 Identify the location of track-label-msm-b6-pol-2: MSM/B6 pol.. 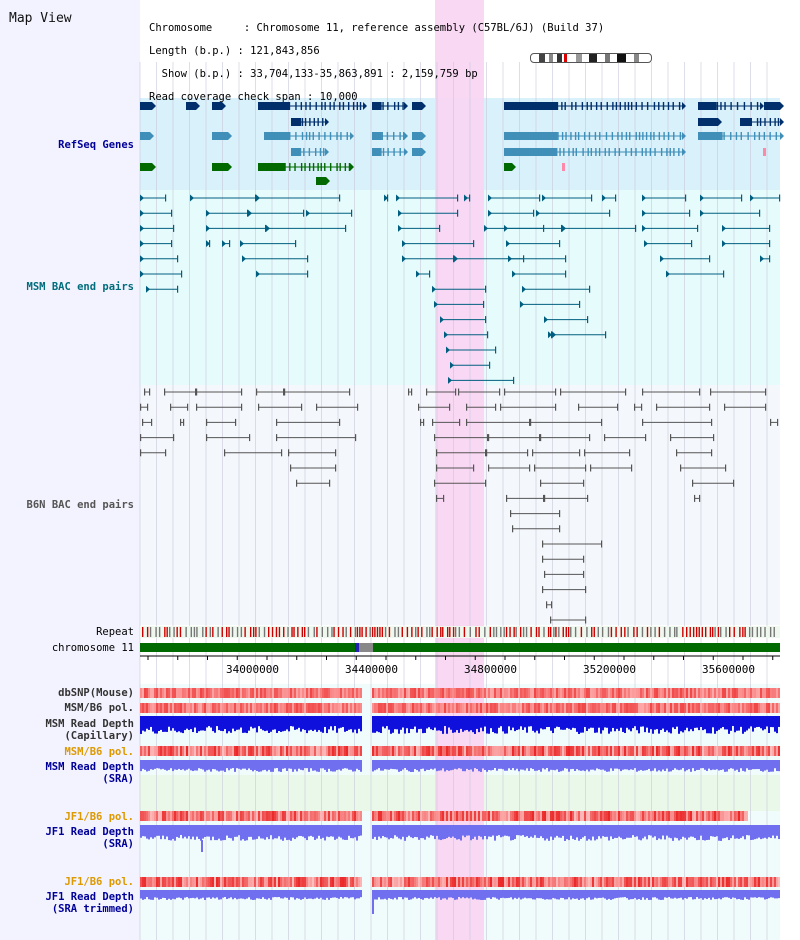
(99, 752).